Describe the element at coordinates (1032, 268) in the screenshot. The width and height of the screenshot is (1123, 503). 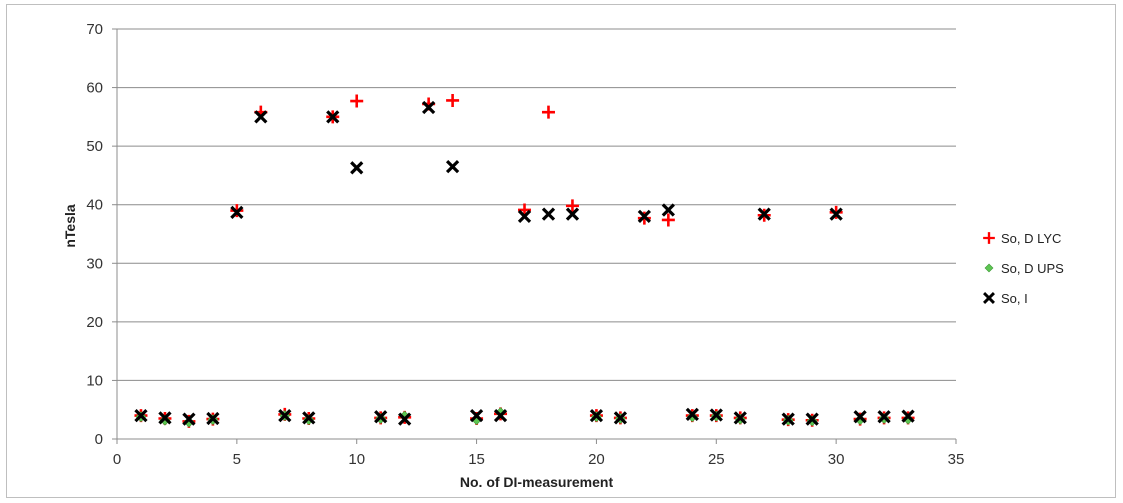
I see `legend-label: So, D UPS` at that location.